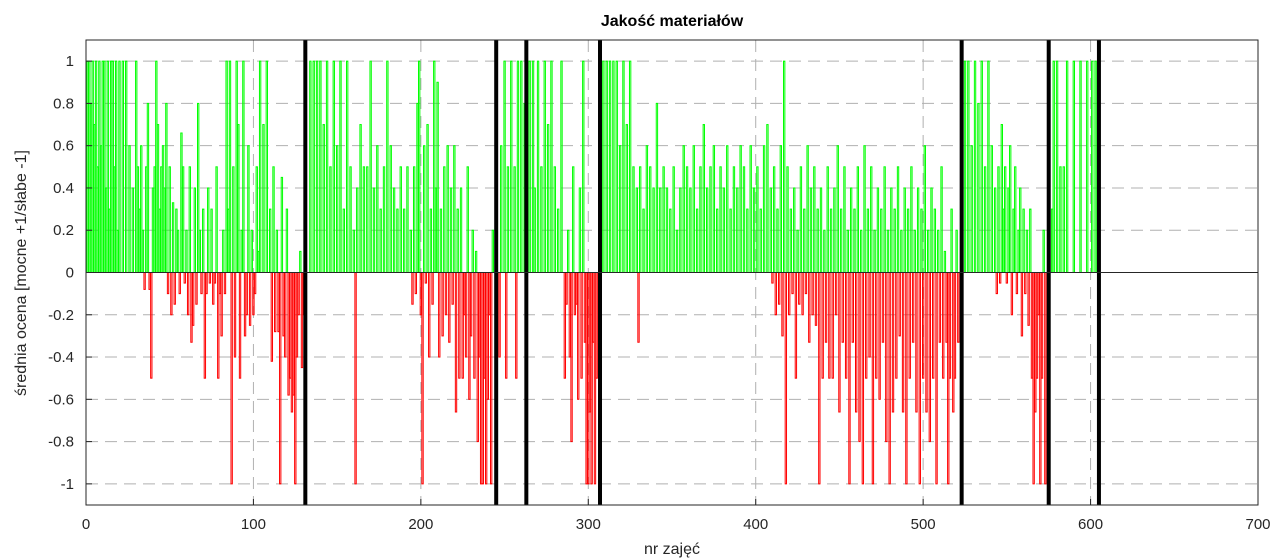 The width and height of the screenshot is (1274, 559). What do you see at coordinates (1257, 524) in the screenshot?
I see `x-tick-label: 700` at bounding box center [1257, 524].